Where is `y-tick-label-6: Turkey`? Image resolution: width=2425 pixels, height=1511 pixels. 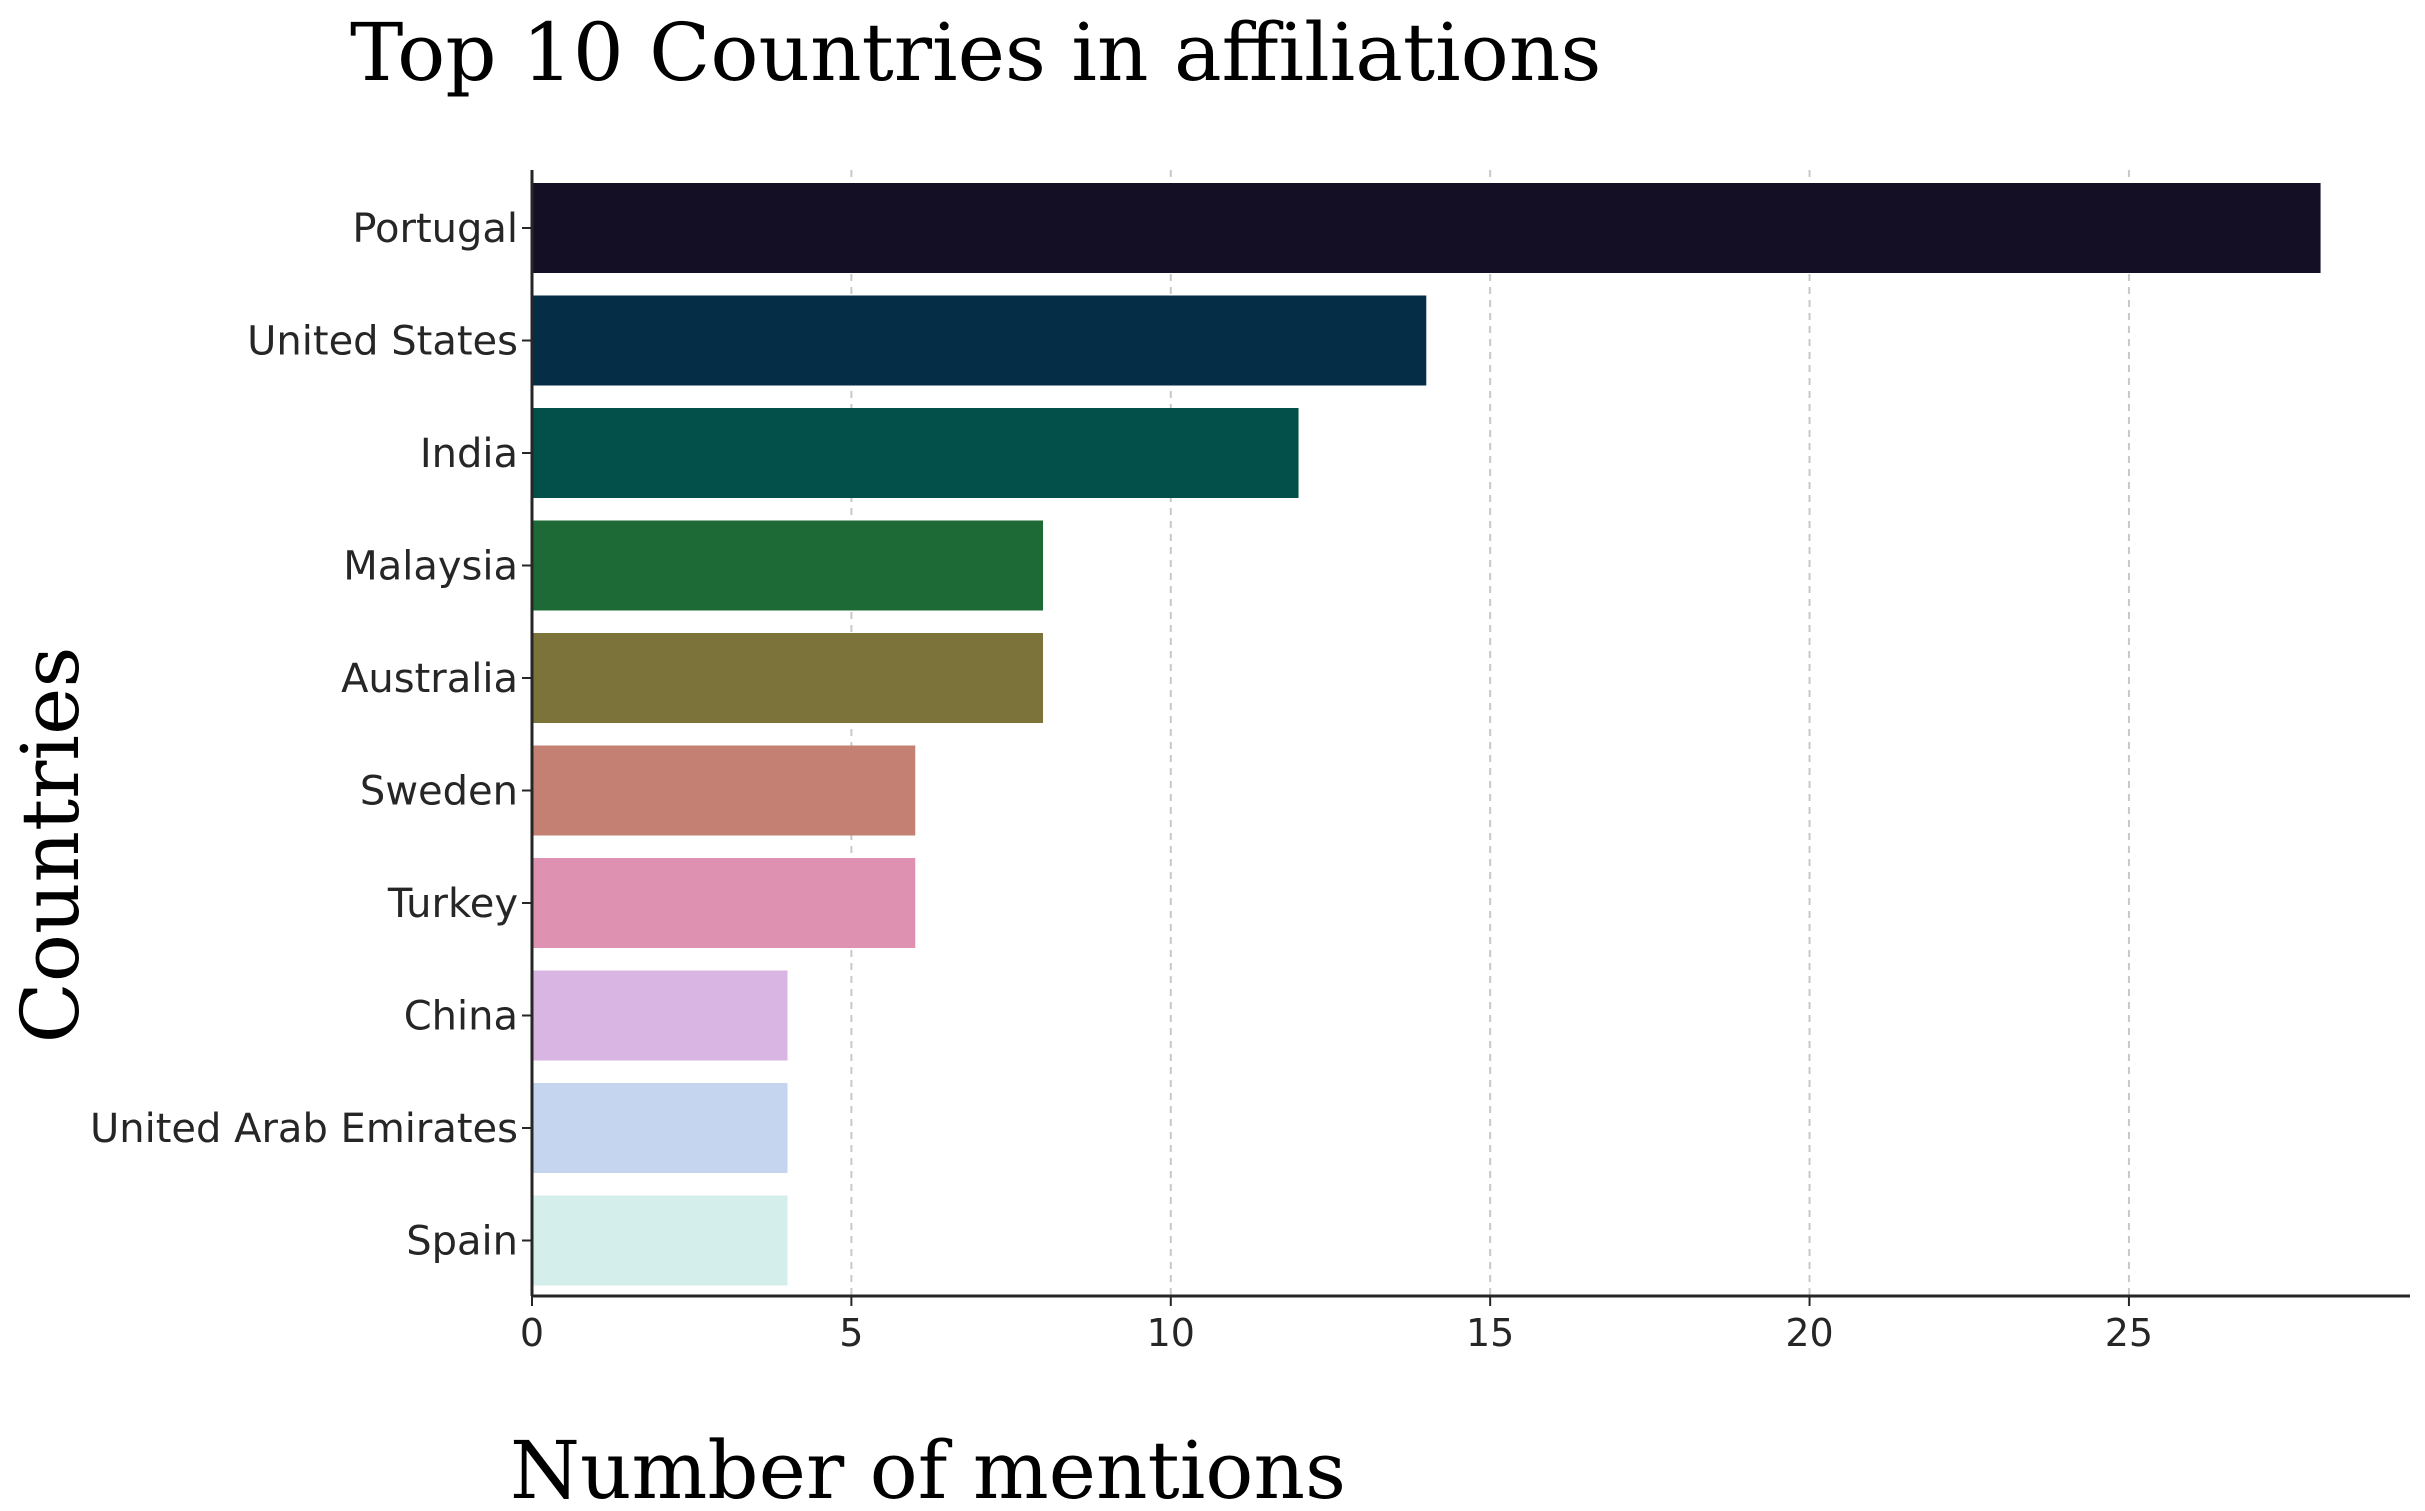
y-tick-label-6: Turkey is located at coordinates (452, 904).